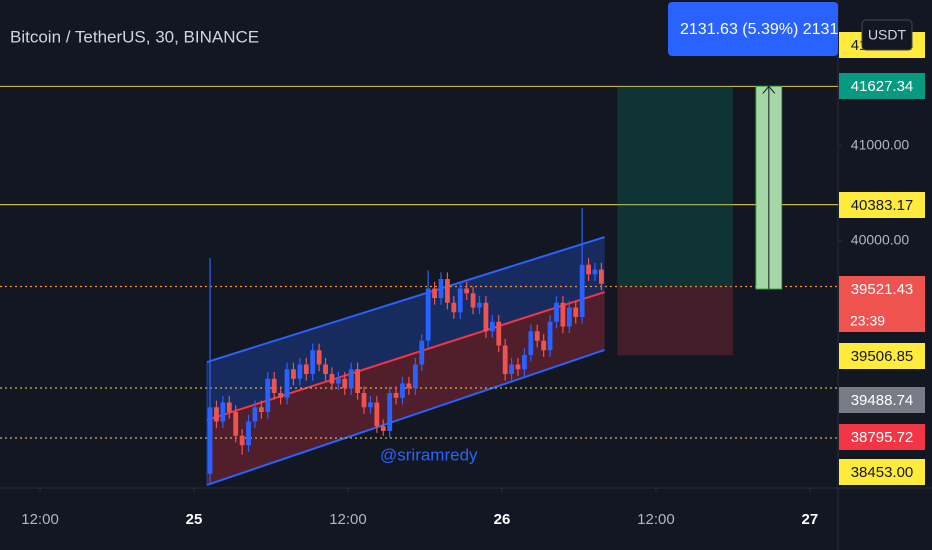 Image resolution: width=932 pixels, height=550 pixels. I want to click on price-label: 39521.43, so click(882, 289).